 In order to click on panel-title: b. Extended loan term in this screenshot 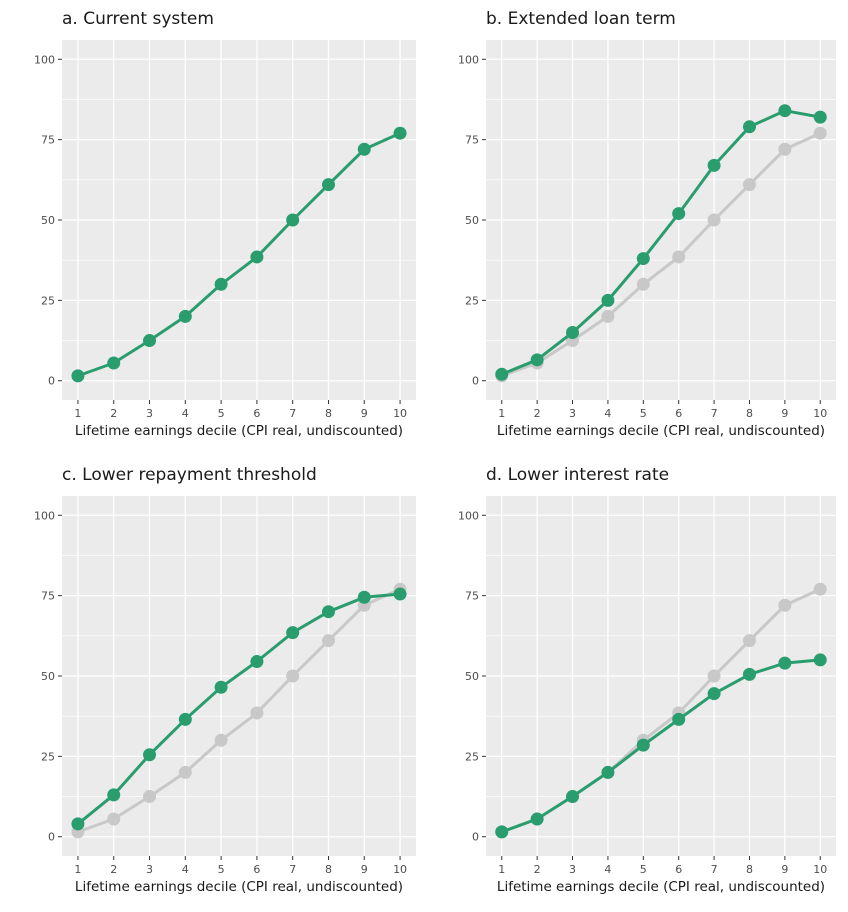, I will do `click(581, 19)`.